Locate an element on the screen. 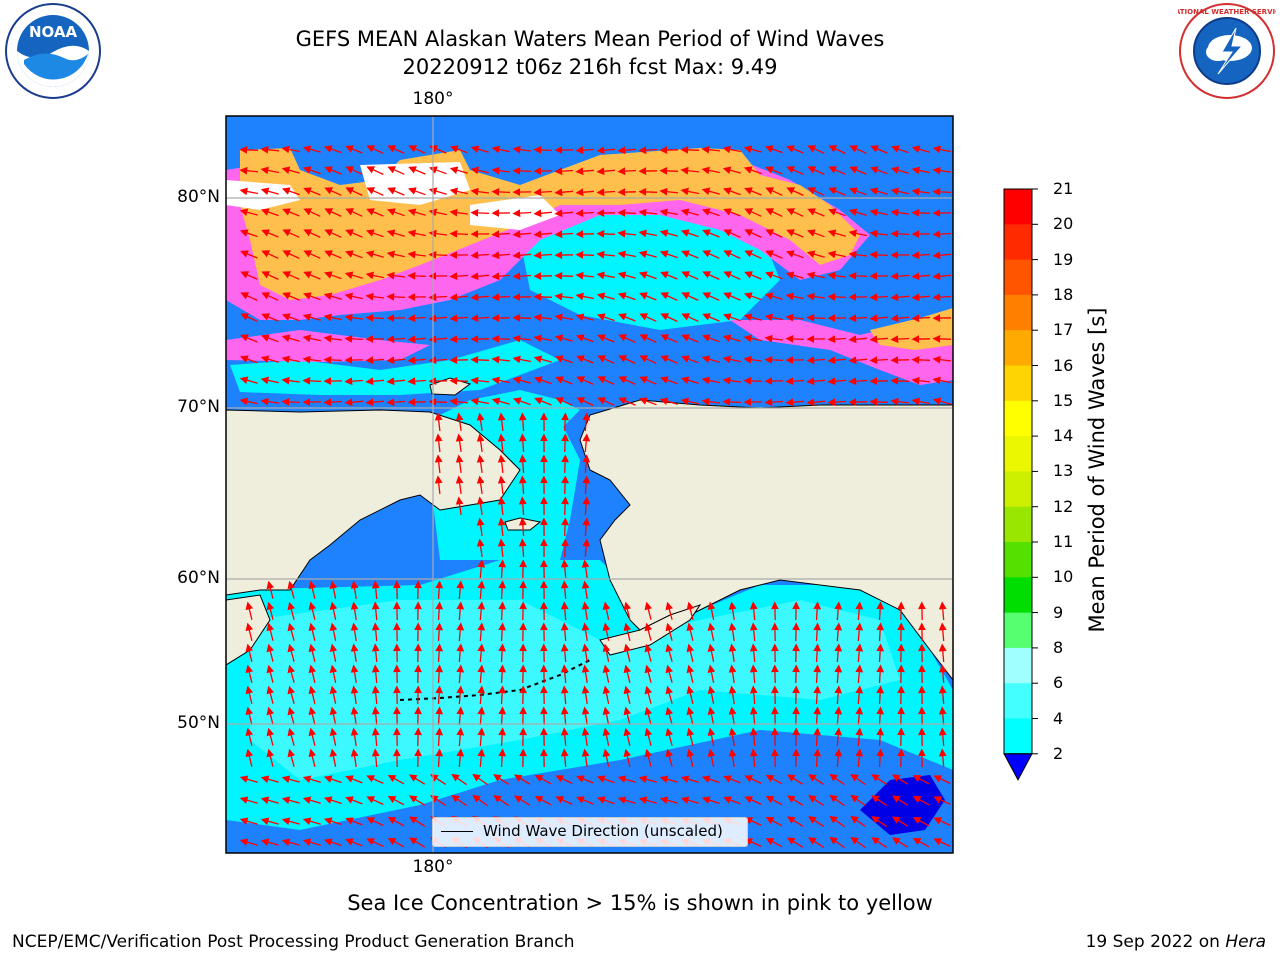 The height and width of the screenshot is (960, 1280). deep-blue-patch is located at coordinates (902, 805).